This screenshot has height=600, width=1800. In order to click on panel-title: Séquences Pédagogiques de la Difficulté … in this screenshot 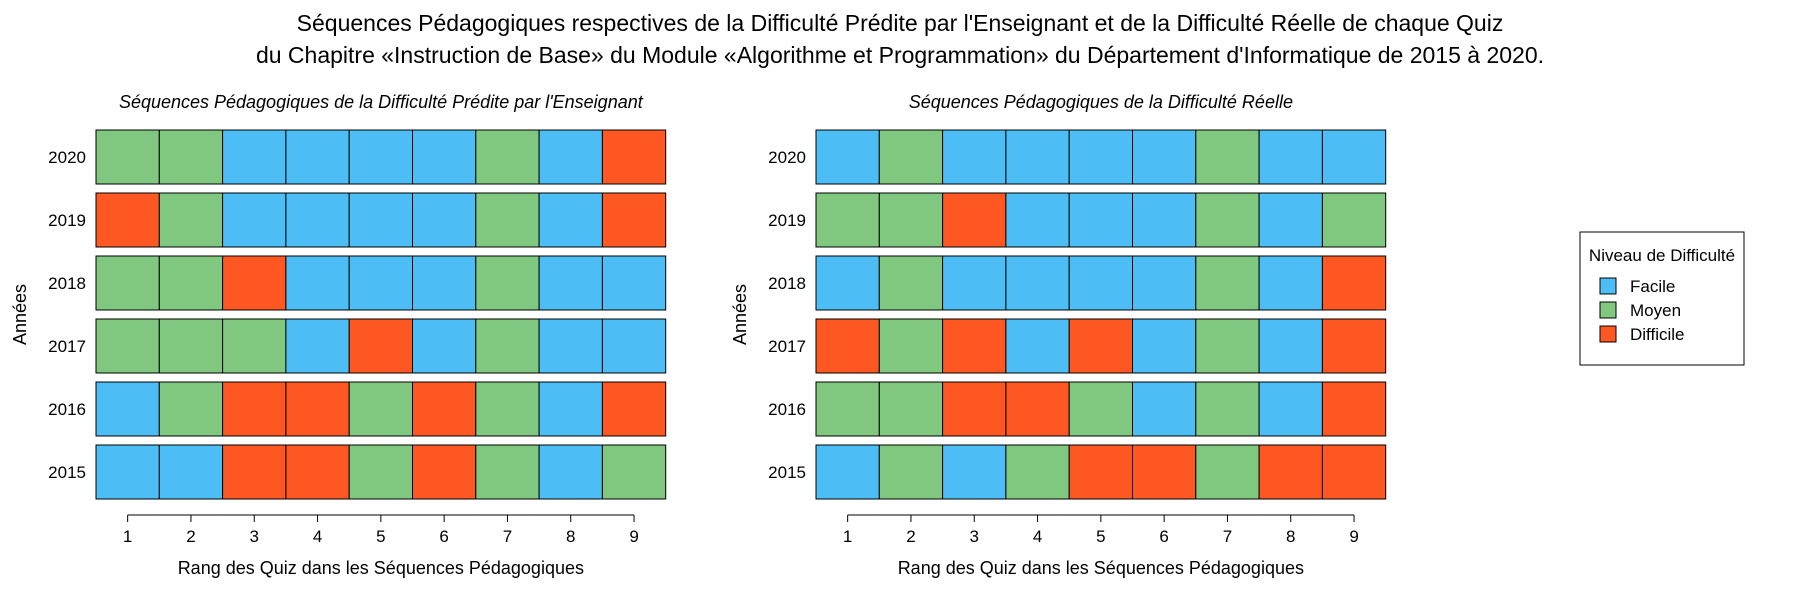, I will do `click(1101, 102)`.